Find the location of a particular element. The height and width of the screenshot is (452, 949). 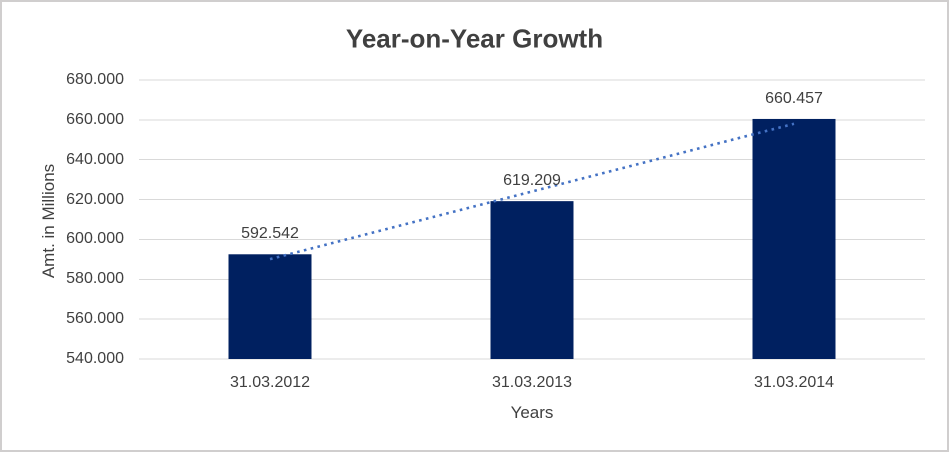

y-axis-title: Amt. in Millions is located at coordinates (48, 221).